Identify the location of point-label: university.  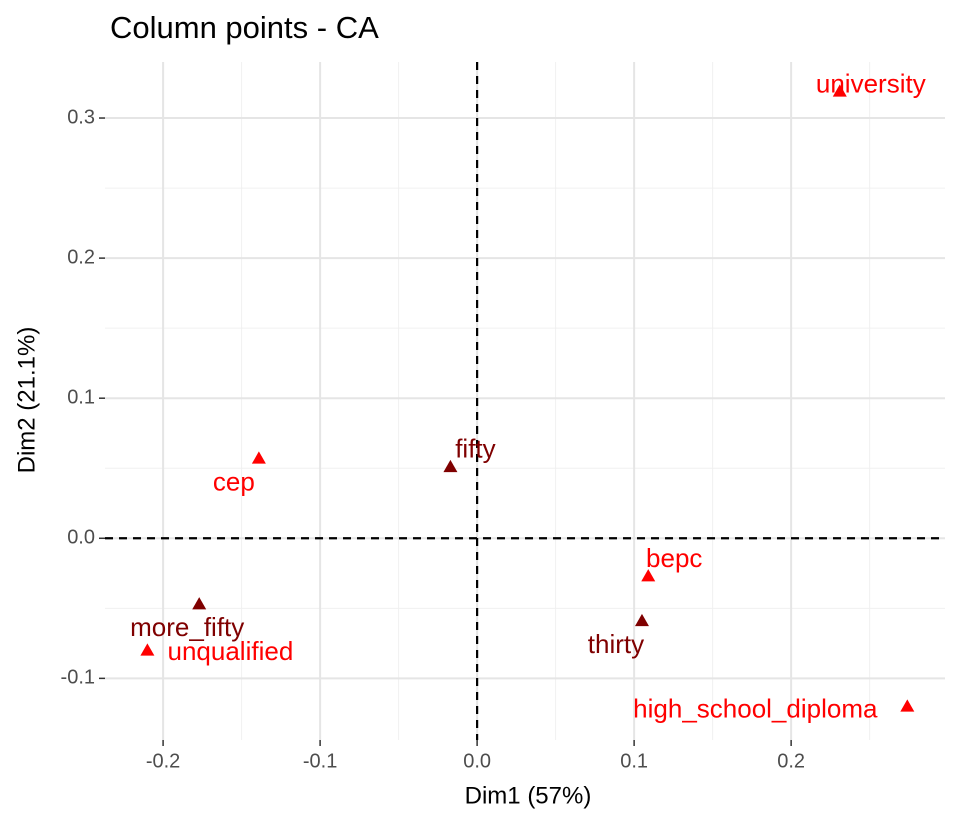
(871, 83).